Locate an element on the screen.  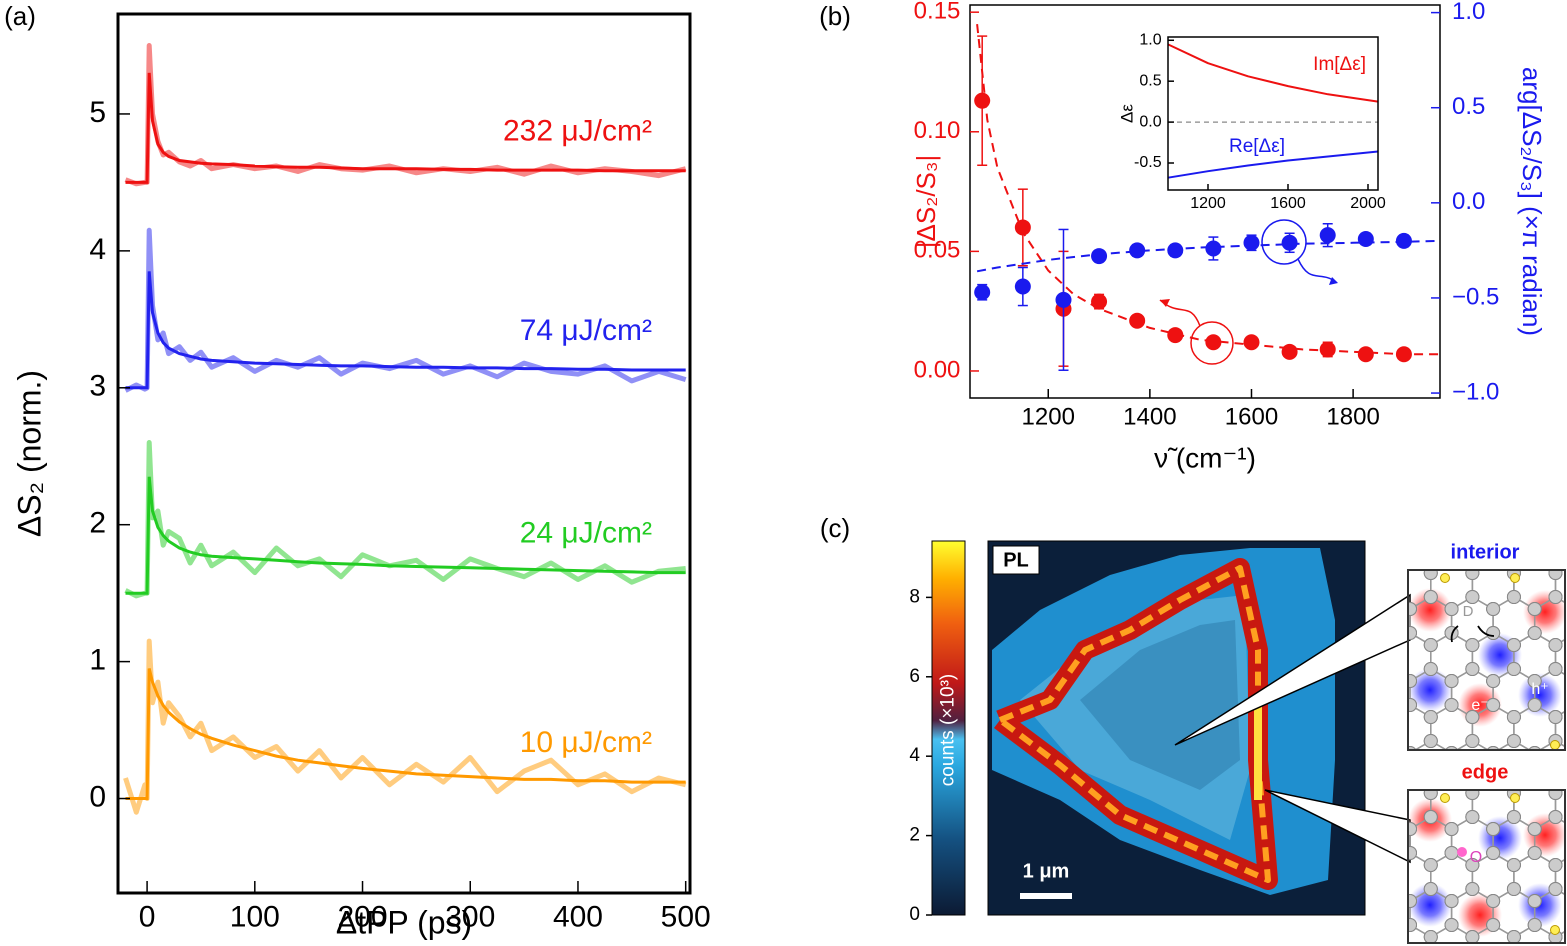
y-tick-label: 0.15 is located at coordinates (937, 12).